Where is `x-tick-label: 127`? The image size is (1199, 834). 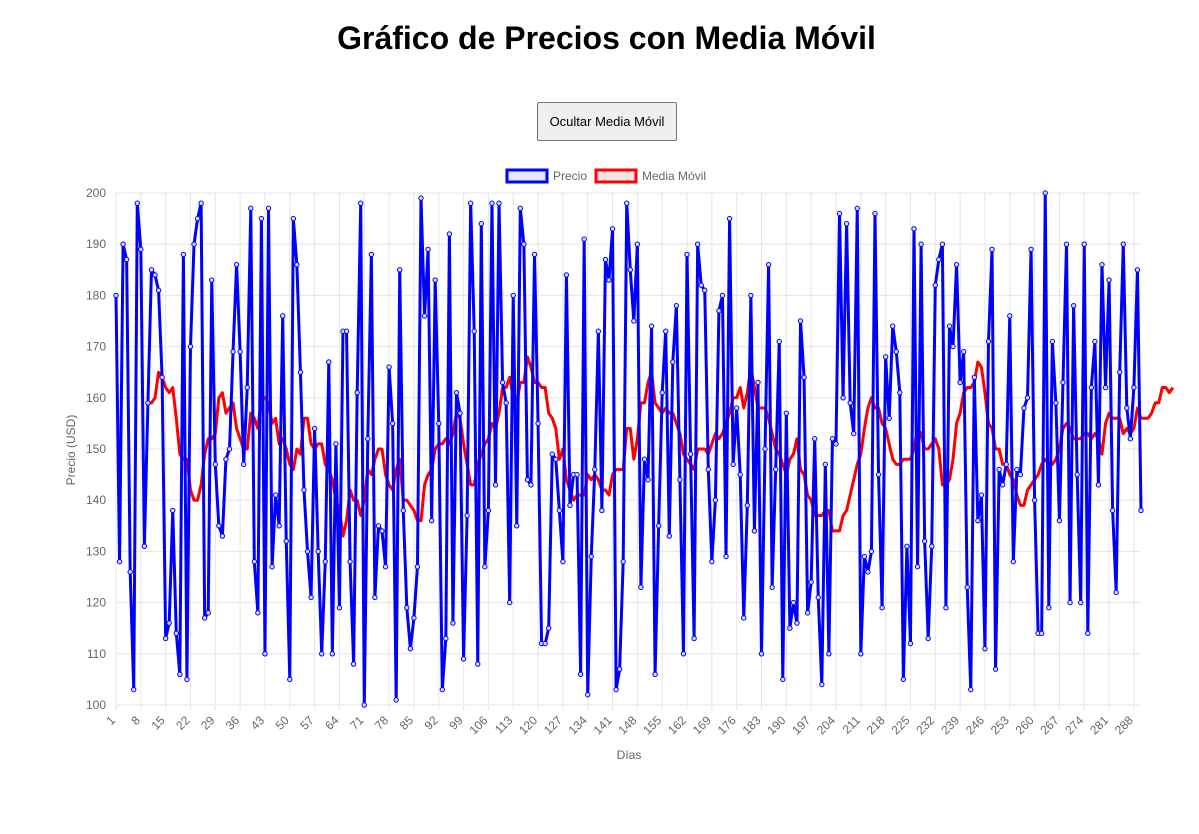
x-tick-label: 127 is located at coordinates (553, 725).